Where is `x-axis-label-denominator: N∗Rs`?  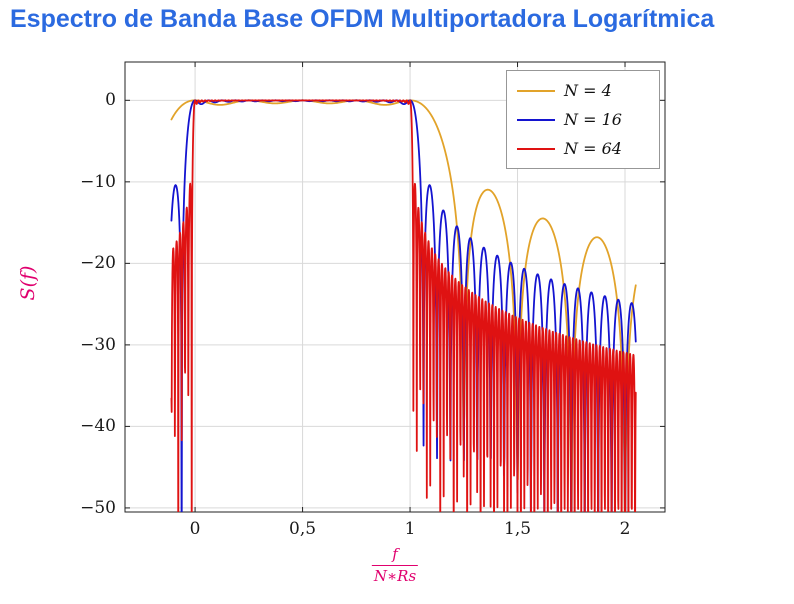 x-axis-label-denominator: N∗Rs is located at coordinates (395, 575).